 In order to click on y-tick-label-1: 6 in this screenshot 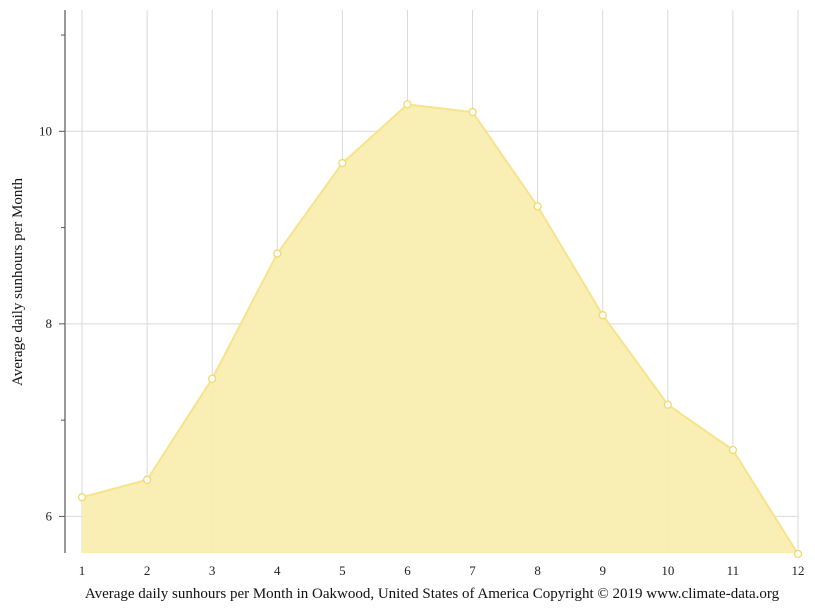, I will do `click(49, 515)`.